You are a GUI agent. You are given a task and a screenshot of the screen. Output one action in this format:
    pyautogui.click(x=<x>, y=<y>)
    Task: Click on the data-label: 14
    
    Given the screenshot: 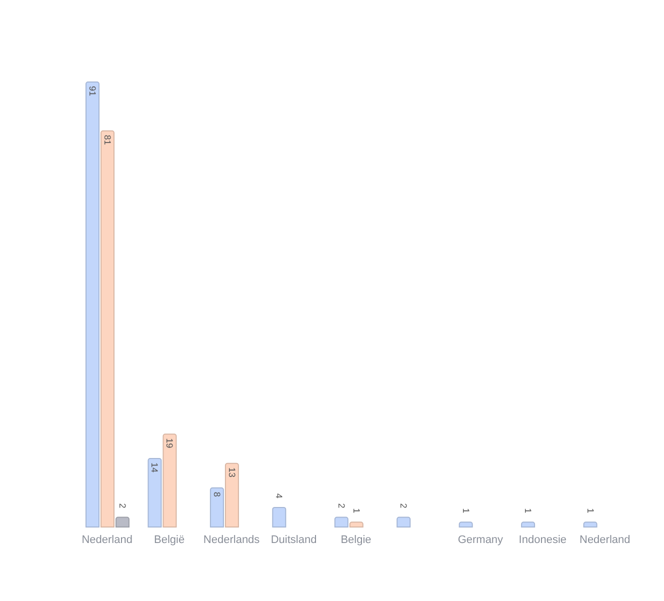 What is the action you would take?
    pyautogui.click(x=155, y=467)
    